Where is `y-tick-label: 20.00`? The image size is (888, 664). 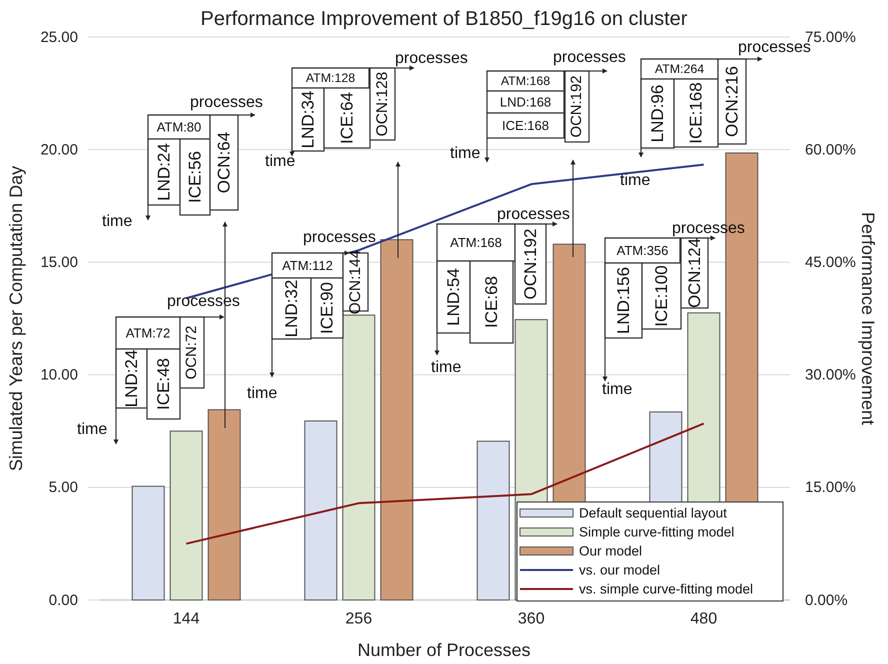 y-tick-label: 20.00 is located at coordinates (59, 149).